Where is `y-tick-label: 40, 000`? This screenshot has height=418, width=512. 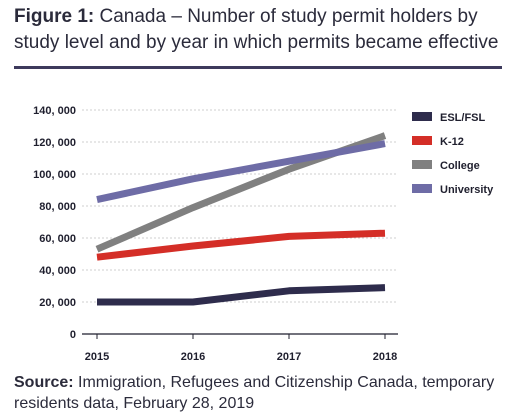
y-tick-label: 40, 000 is located at coordinates (57, 271).